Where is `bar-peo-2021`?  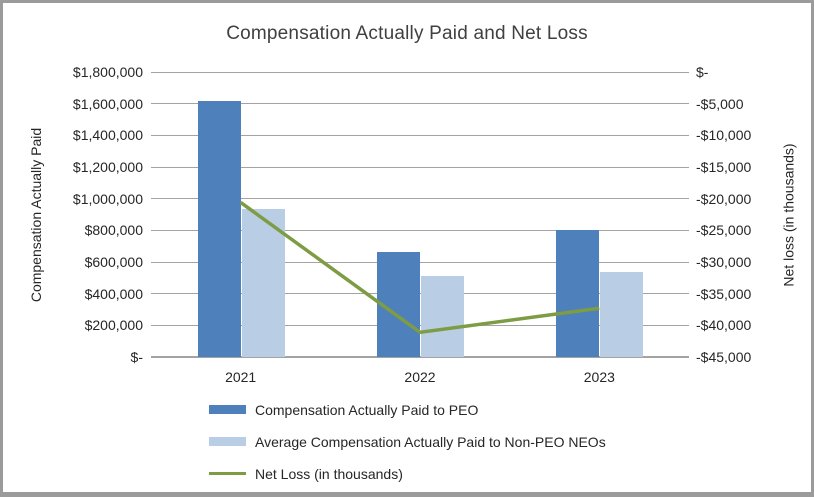 bar-peo-2021 is located at coordinates (219, 229).